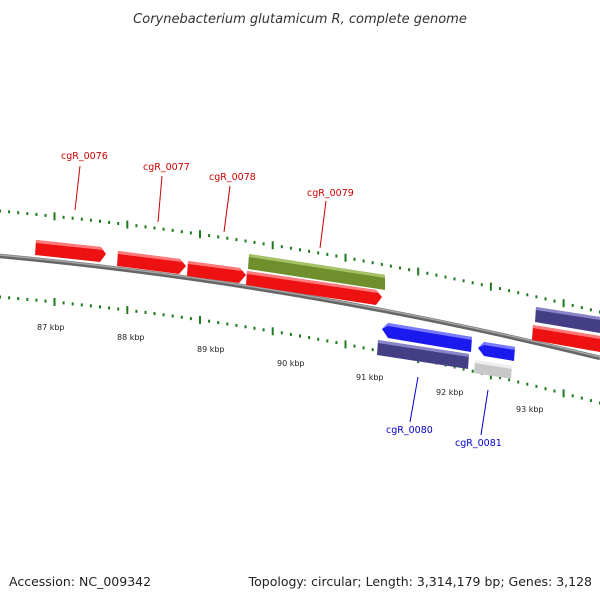 The image size is (600, 600). I want to click on gene-right-forward-arrow, so click(566, 338).